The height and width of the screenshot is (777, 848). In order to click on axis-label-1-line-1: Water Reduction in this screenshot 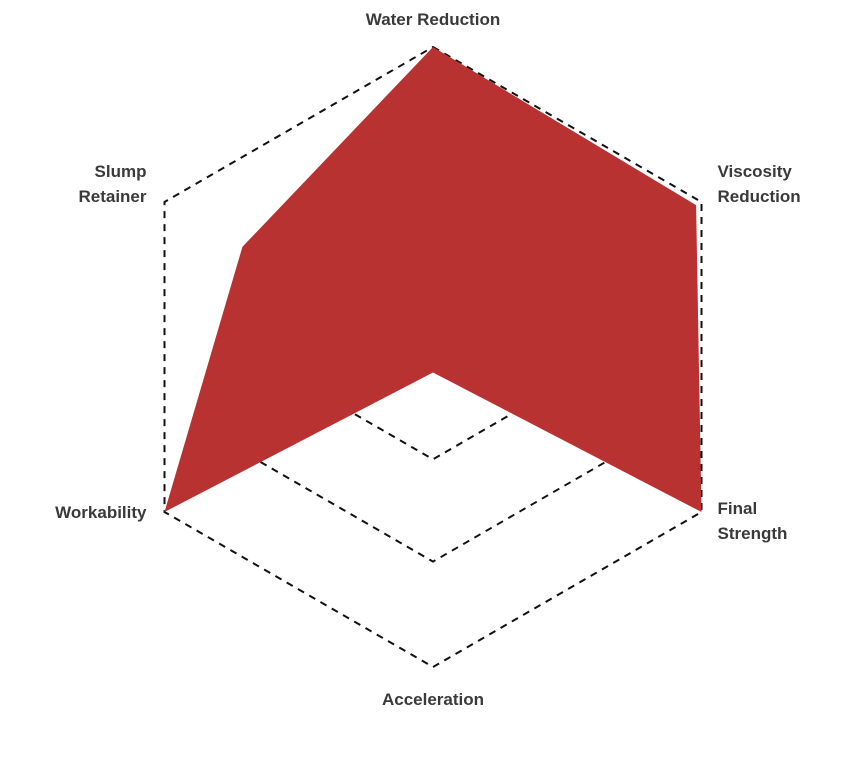, I will do `click(433, 19)`.